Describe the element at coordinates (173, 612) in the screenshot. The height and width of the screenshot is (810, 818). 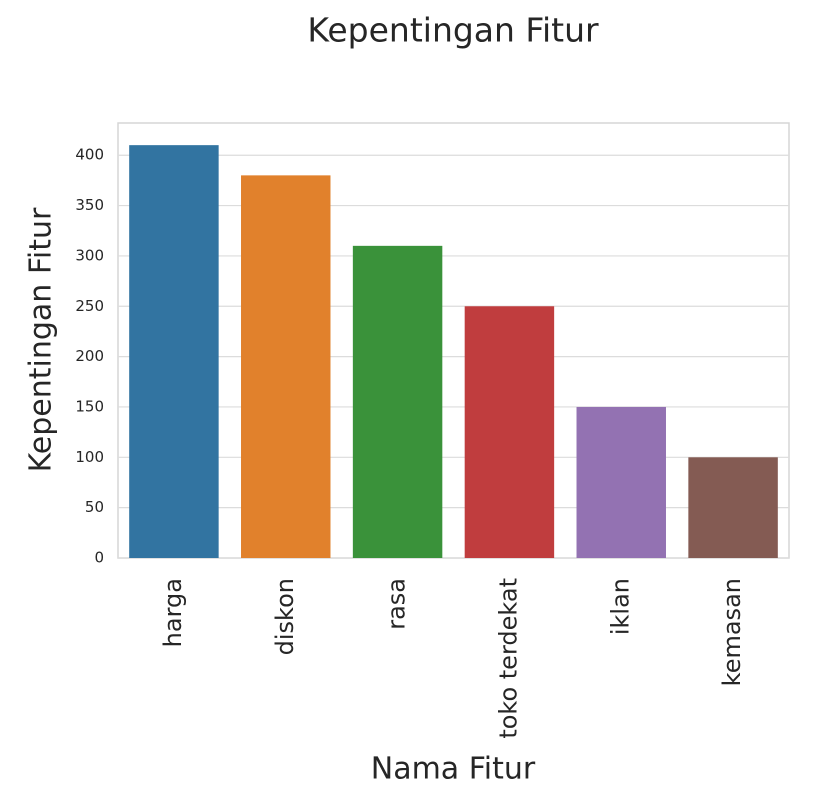
I see `x-tick-label: harga` at that location.